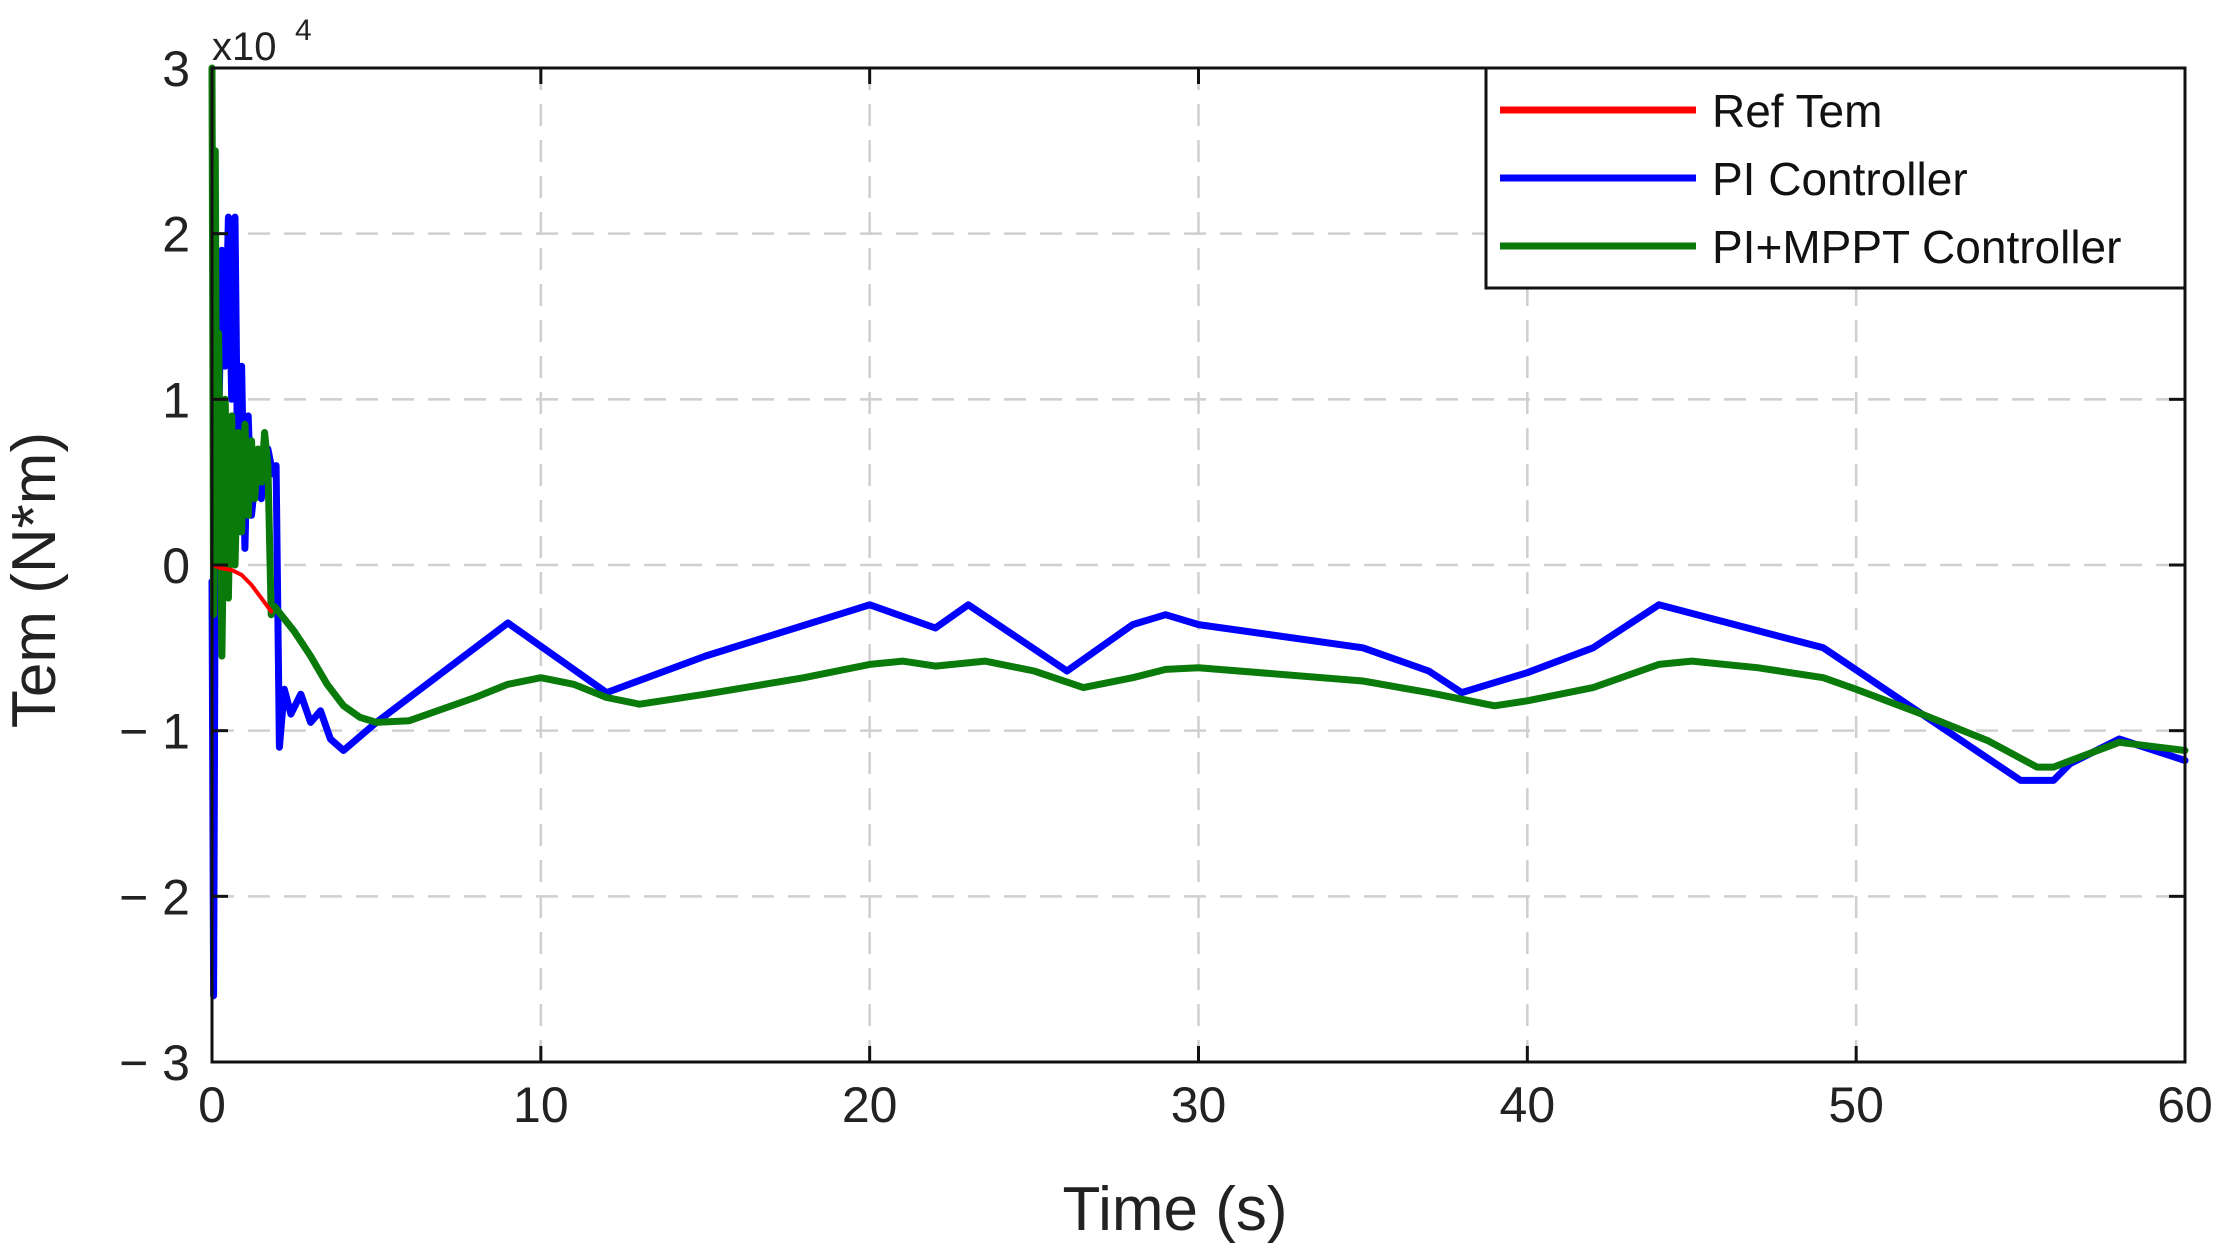 This screenshot has height=1252, width=2223. I want to click on series-line-ref-tem, so click(242, 588).